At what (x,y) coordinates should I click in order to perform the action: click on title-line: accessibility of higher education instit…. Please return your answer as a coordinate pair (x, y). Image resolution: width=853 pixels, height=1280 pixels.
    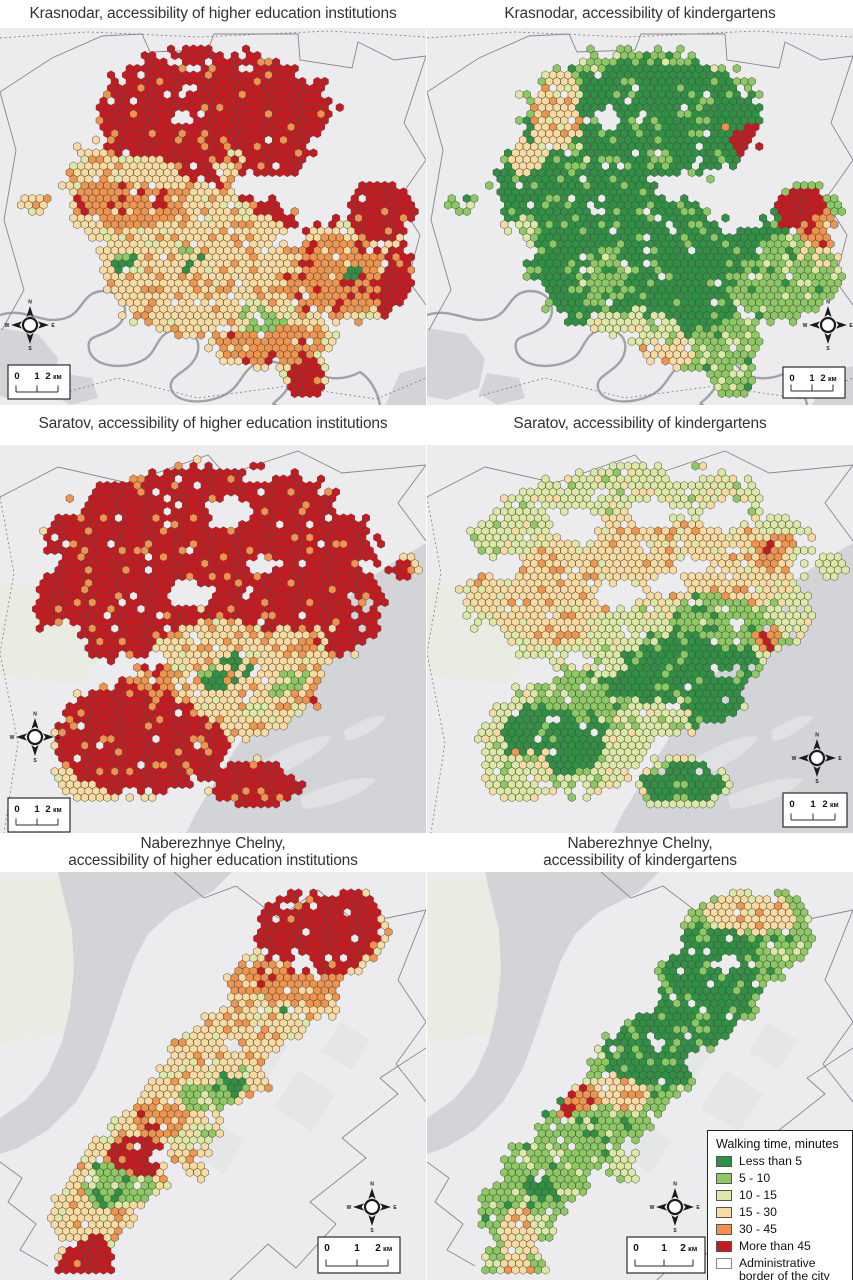
    Looking at the image, I should click on (213, 860).